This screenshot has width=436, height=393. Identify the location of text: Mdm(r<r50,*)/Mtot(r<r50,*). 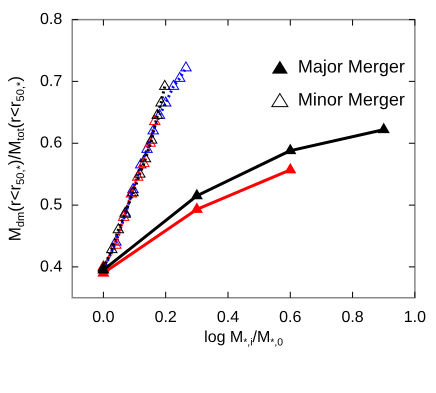
(17, 159).